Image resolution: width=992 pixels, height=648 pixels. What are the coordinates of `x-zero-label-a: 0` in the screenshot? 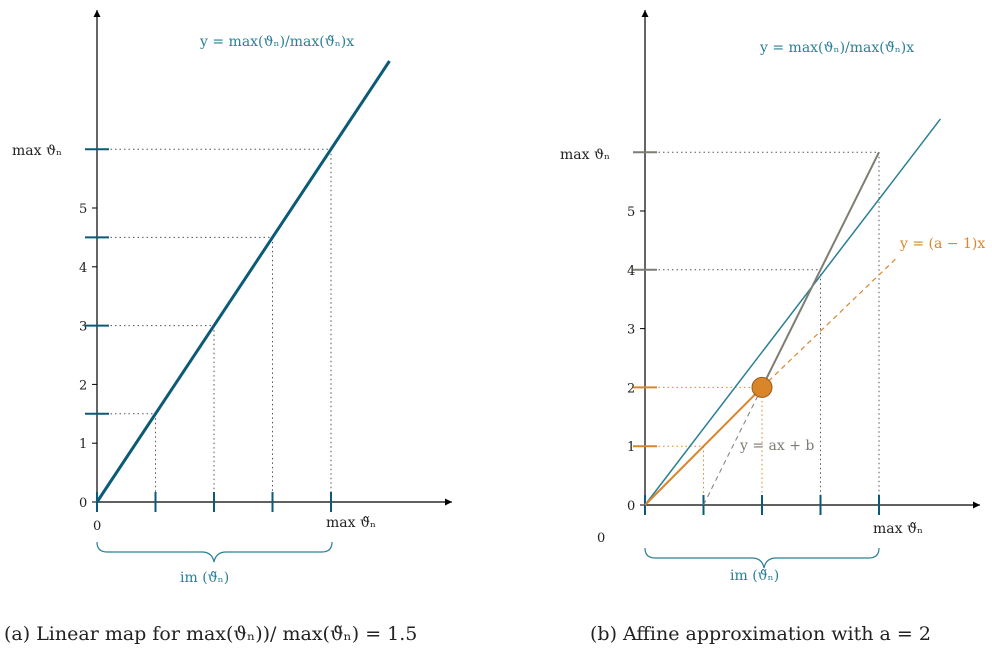 It's located at (97, 526).